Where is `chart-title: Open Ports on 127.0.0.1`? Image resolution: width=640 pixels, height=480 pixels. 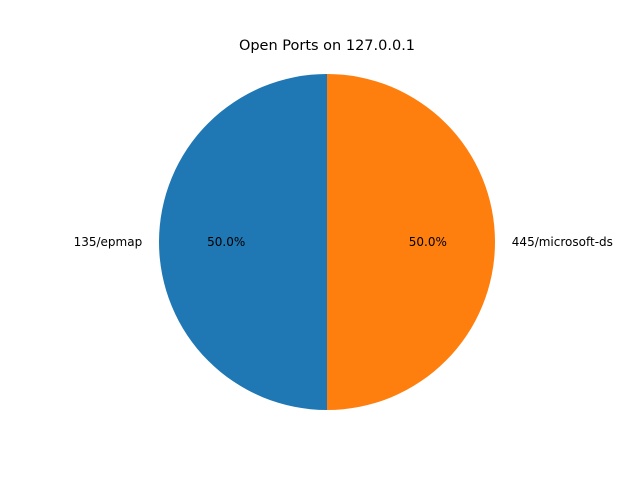 chart-title: Open Ports on 127.0.0.1 is located at coordinates (327, 46).